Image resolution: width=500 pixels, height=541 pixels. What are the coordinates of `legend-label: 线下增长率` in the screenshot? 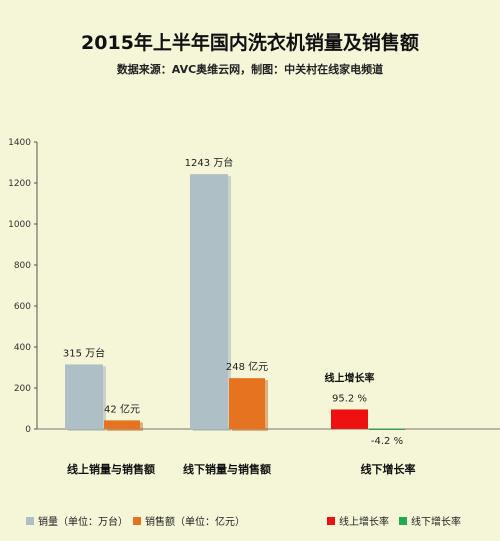 It's located at (436, 522).